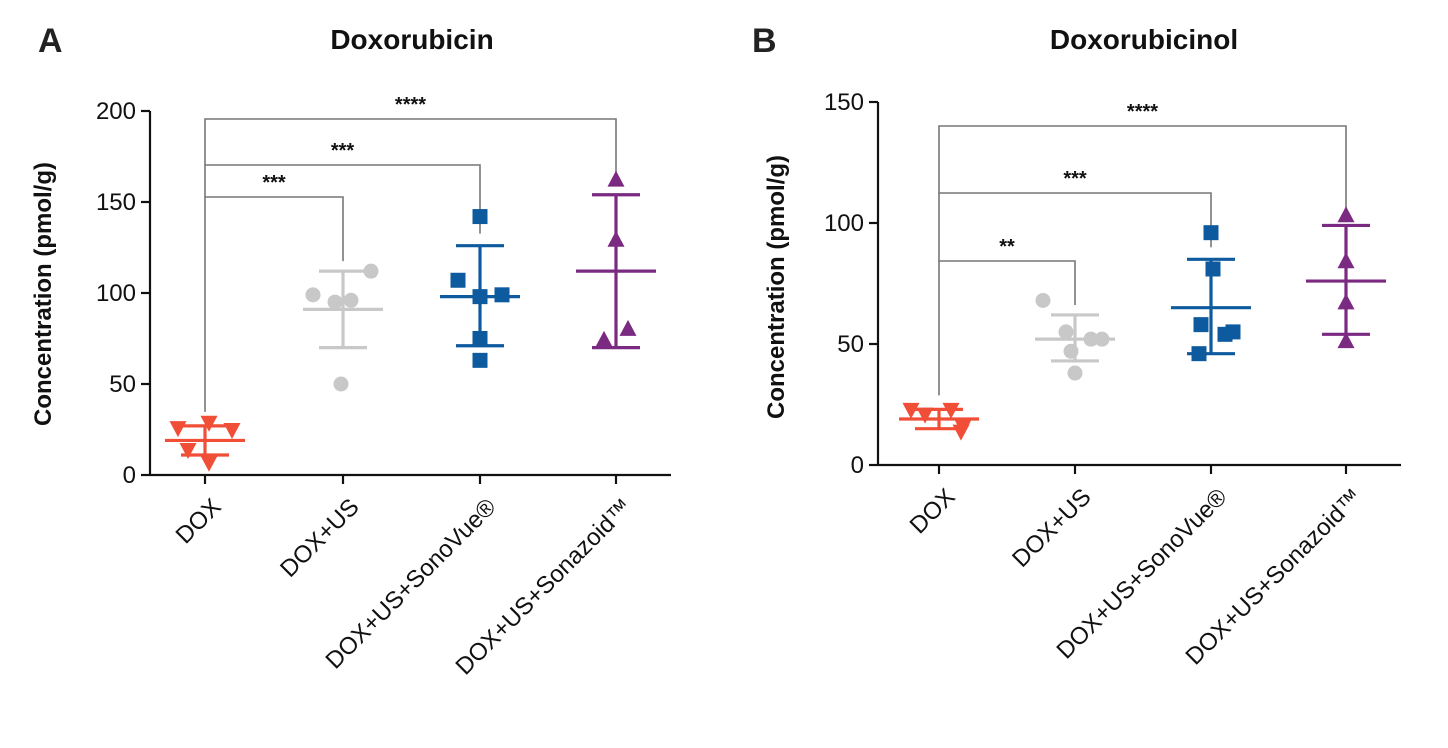 The image size is (1448, 748). I want to click on panel-letter: B, so click(764, 41).